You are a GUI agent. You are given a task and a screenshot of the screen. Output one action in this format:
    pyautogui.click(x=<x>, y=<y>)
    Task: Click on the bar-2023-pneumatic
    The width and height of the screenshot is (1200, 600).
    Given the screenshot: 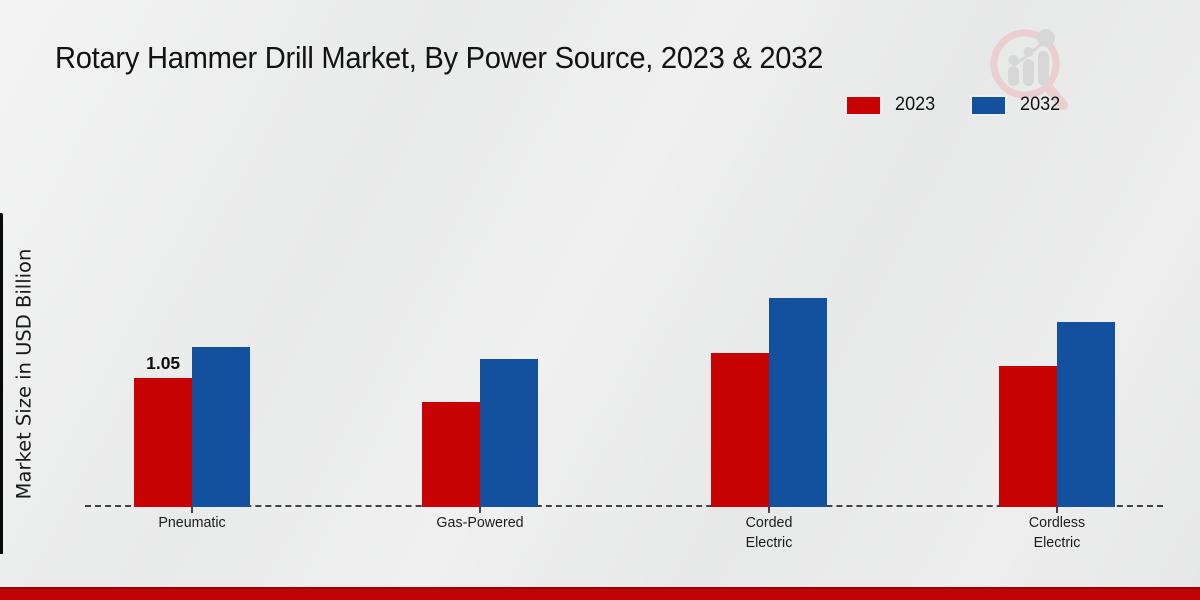 What is the action you would take?
    pyautogui.click(x=163, y=442)
    